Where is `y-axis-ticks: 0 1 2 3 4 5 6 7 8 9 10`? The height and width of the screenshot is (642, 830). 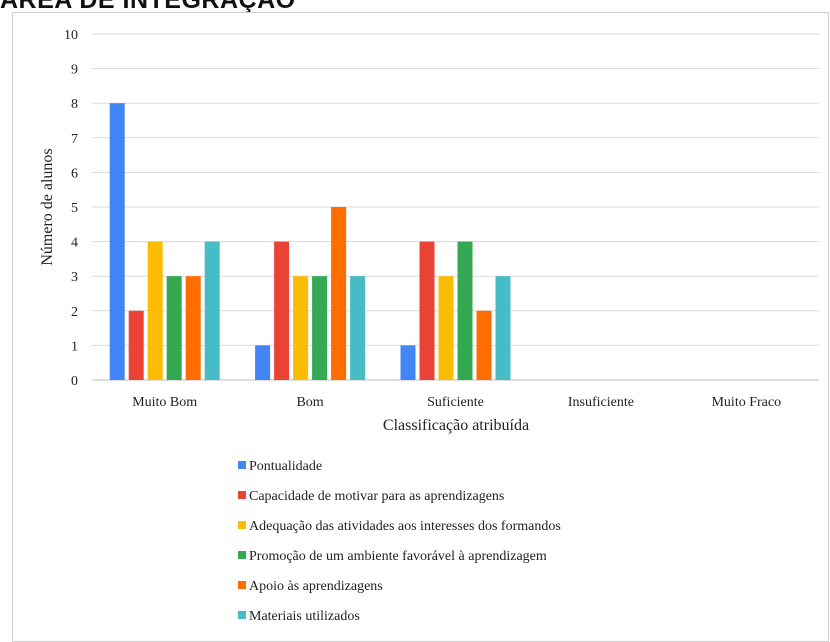
y-axis-ticks: 0 1 2 3 4 5 6 7 8 9 10 is located at coordinates (71, 208).